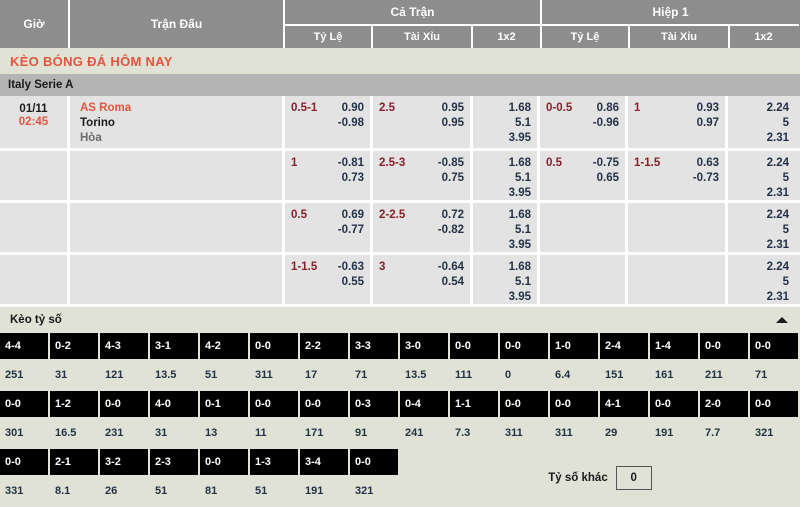  I want to click on half-over-odd: 0.93, so click(707, 108).